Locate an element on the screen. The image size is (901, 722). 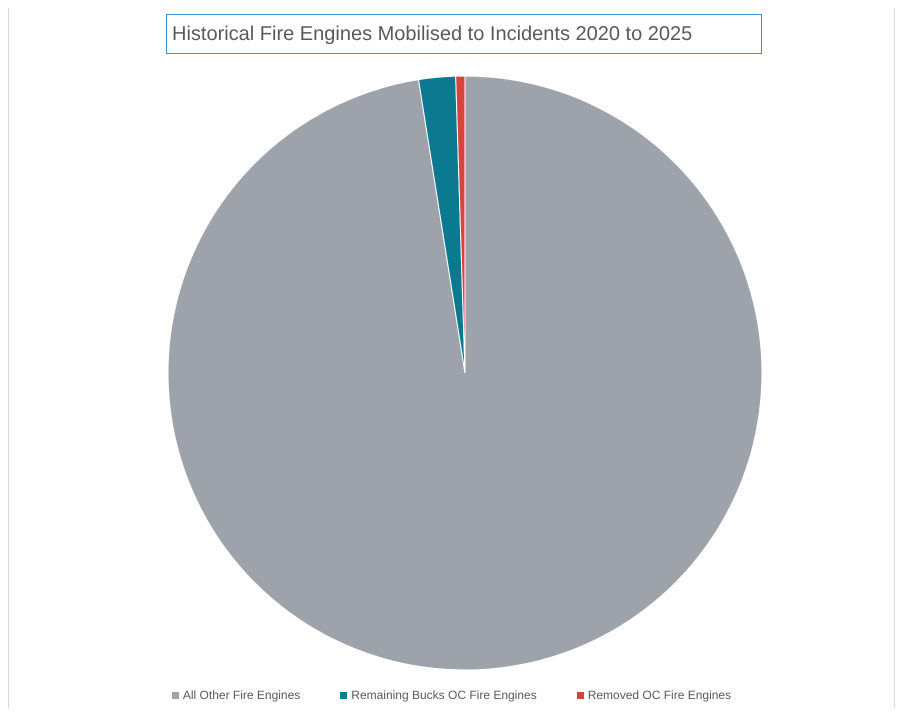
legend-label: Remaining Bucks OC Fire Engines is located at coordinates (443, 695).